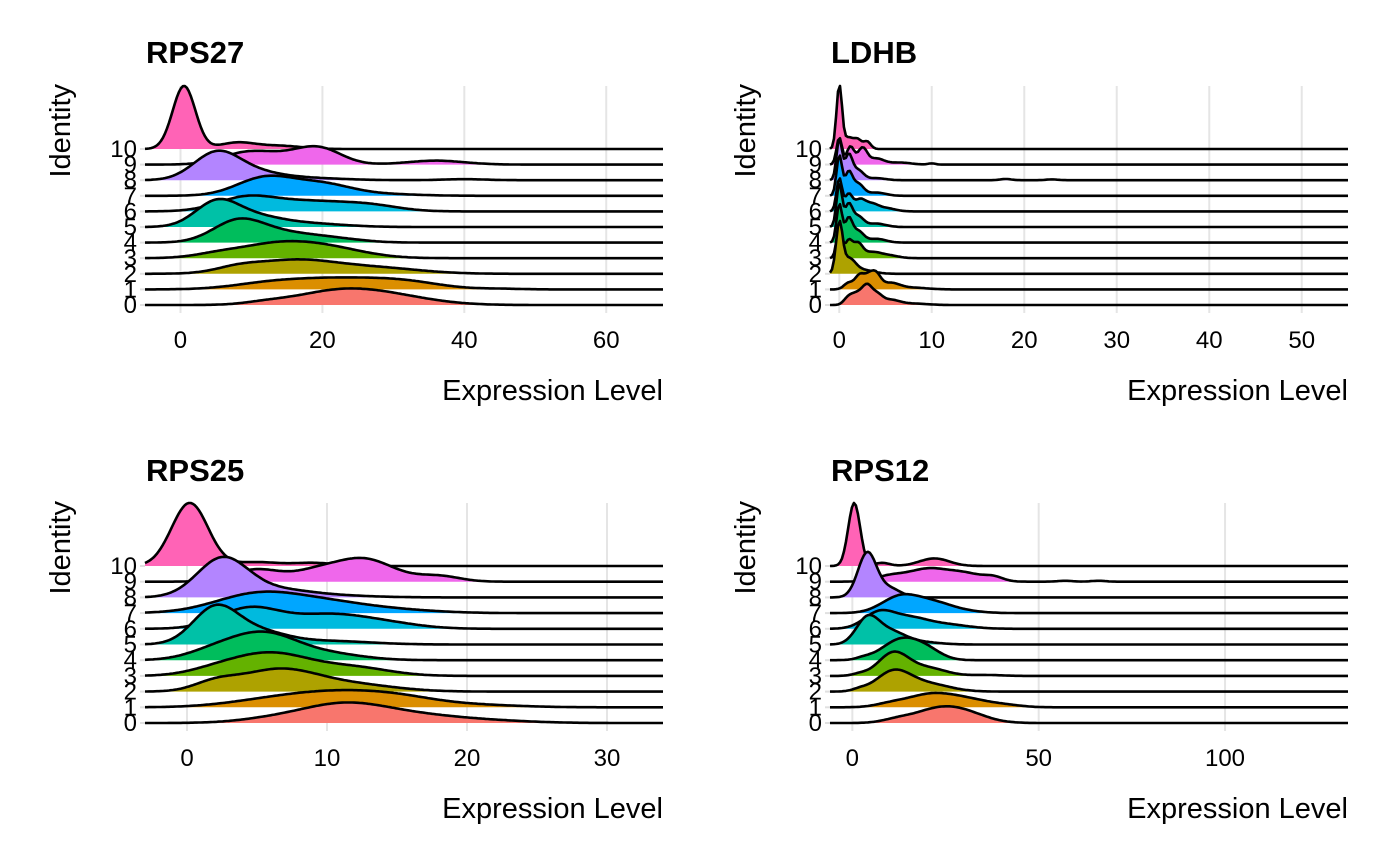 This screenshot has height=865, width=1400. I want to click on x-tick-label: 100, so click(1225, 758).